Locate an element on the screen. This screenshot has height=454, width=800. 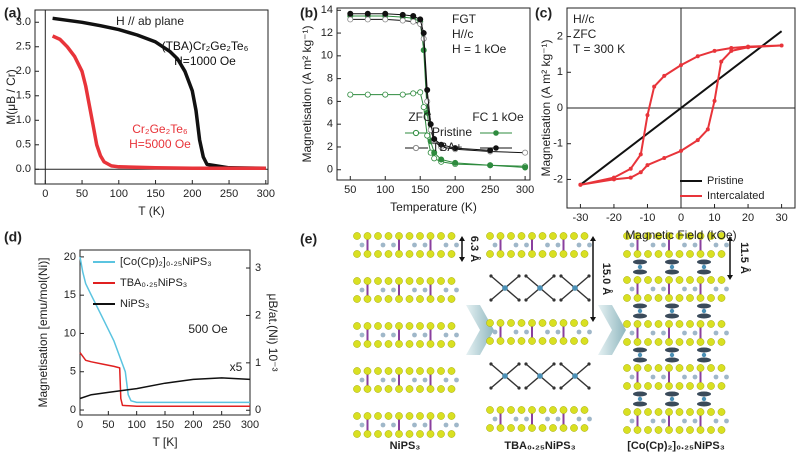
legend-header: ZFC is located at coordinates (420, 117).